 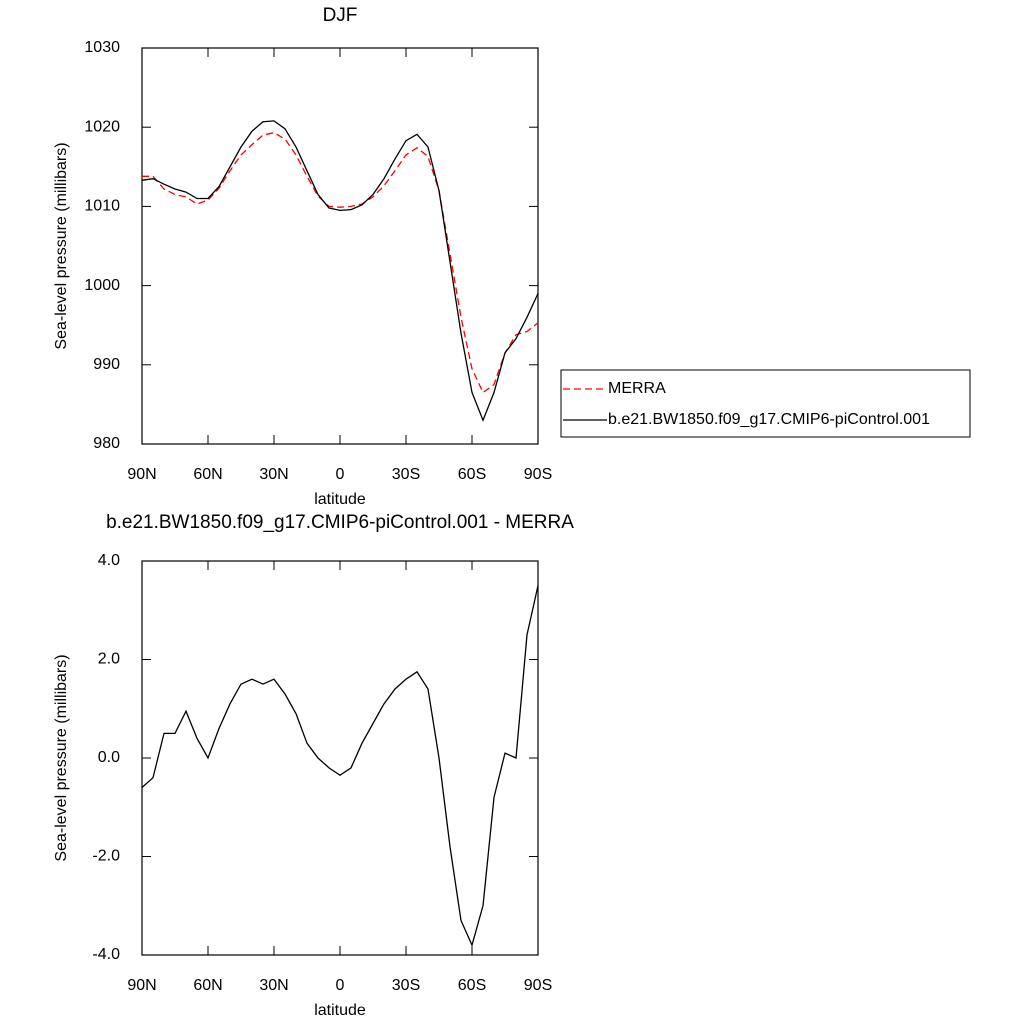 I want to click on y-tick-label: 1020, so click(x=102, y=126).